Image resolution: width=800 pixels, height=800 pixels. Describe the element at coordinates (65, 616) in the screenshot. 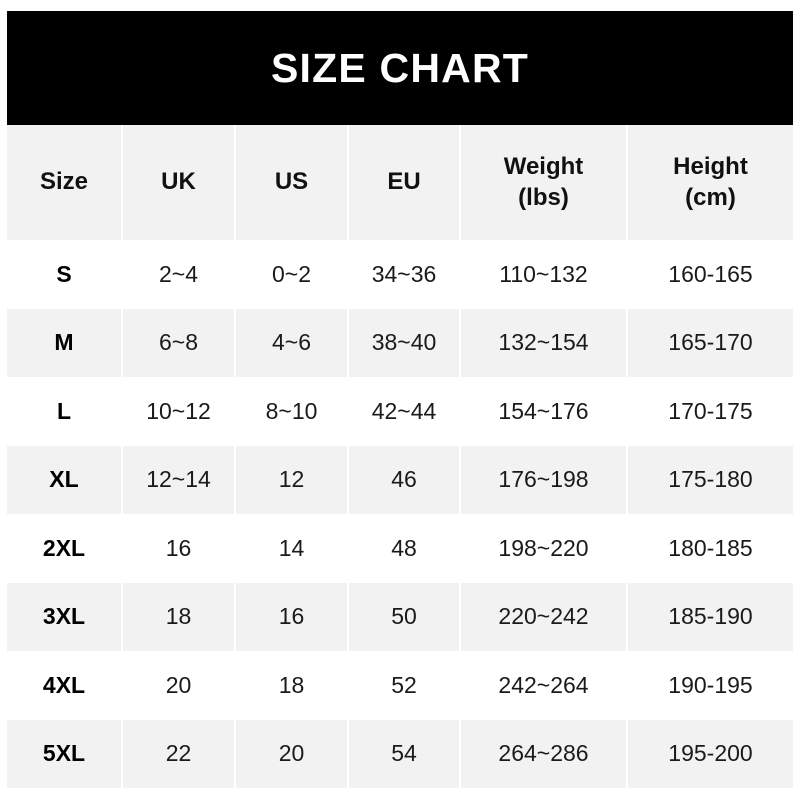

I see `cell-size: 3XL` at that location.